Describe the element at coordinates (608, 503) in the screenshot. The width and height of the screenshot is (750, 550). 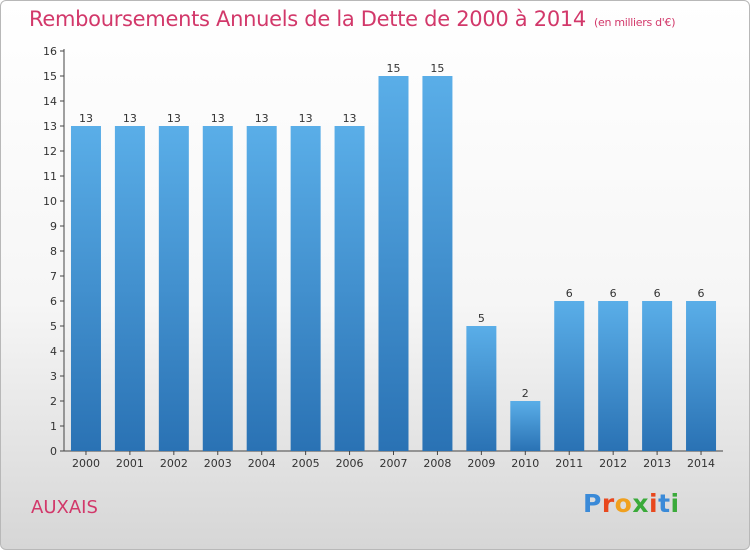
I see `logo-letter: r` at that location.